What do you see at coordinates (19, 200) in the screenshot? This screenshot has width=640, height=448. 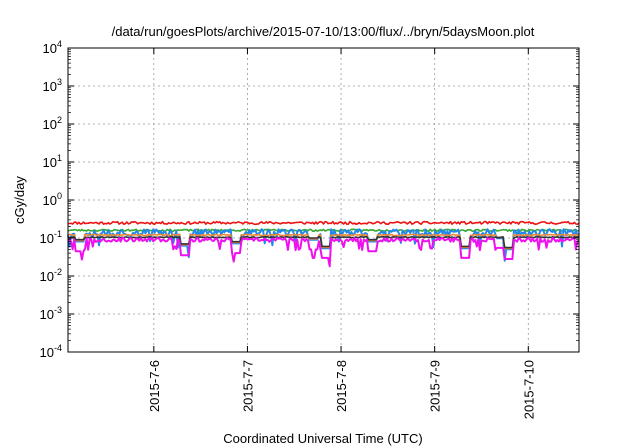 I see `y-axis-label: cGy/day` at bounding box center [19, 200].